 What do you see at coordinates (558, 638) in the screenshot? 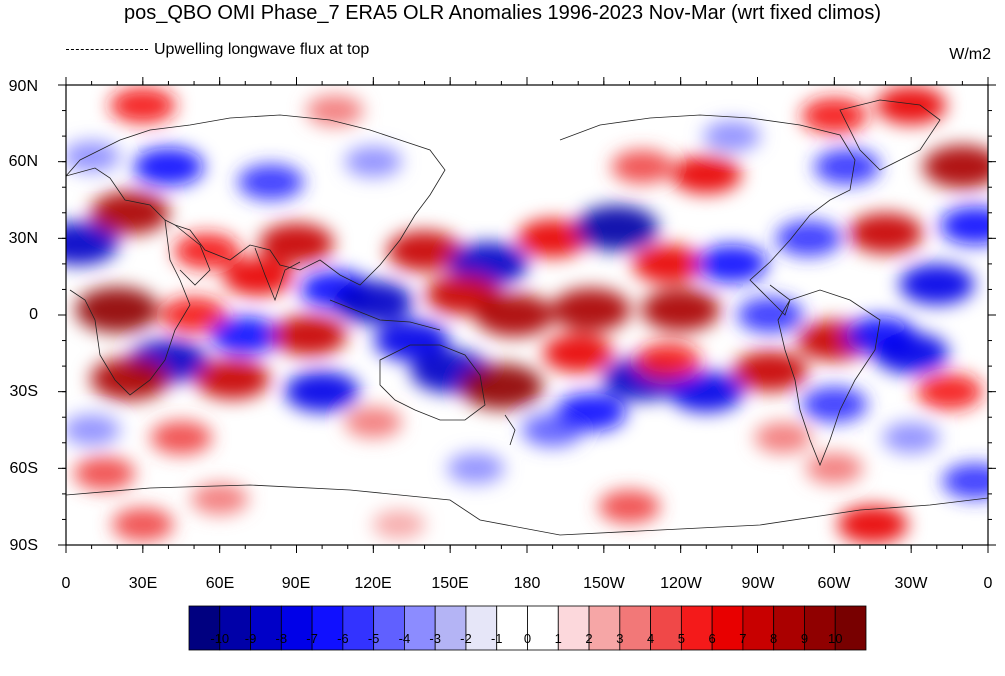
I see `colorbar-tick-label: 1` at bounding box center [558, 638].